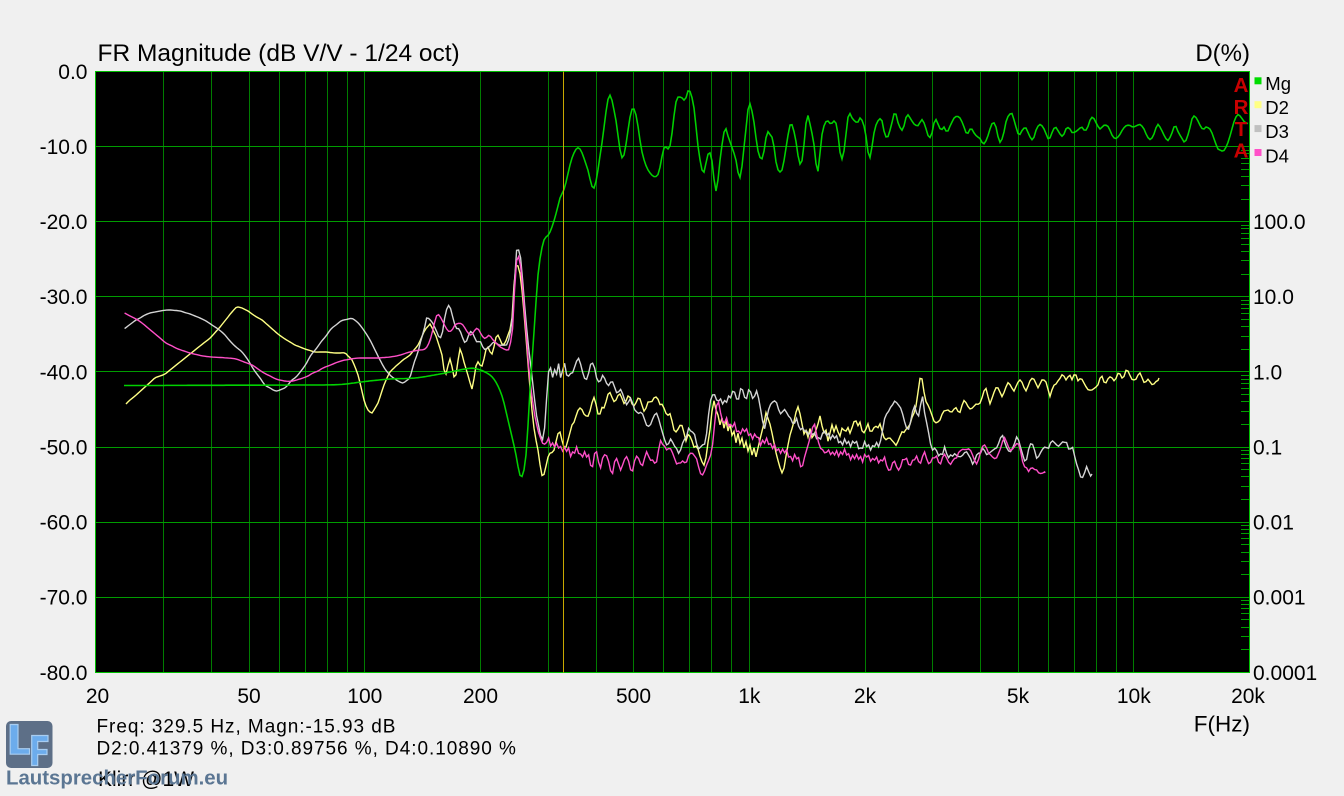 Image resolution: width=1344 pixels, height=796 pixels. What do you see at coordinates (1277, 155) in the screenshot?
I see `svg-text: D4` at bounding box center [1277, 155].